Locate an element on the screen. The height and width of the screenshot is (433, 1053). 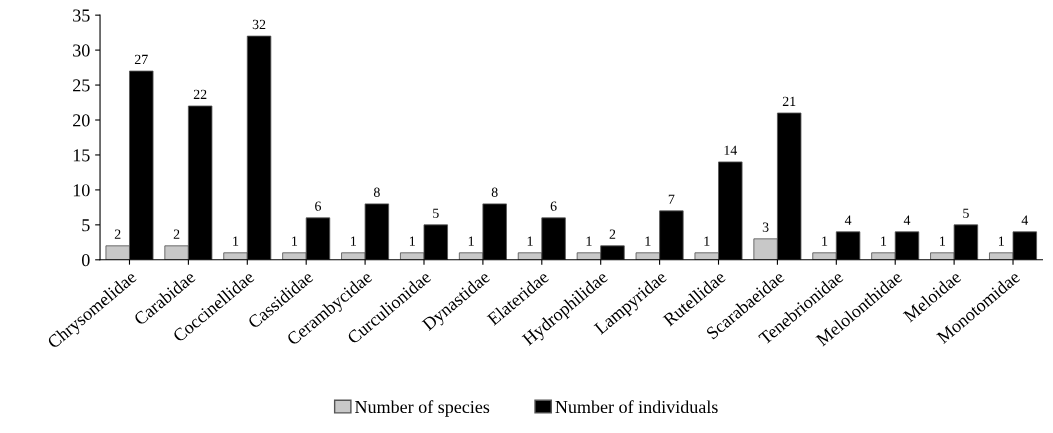
y-tick-label: 35 is located at coordinates (81, 15).